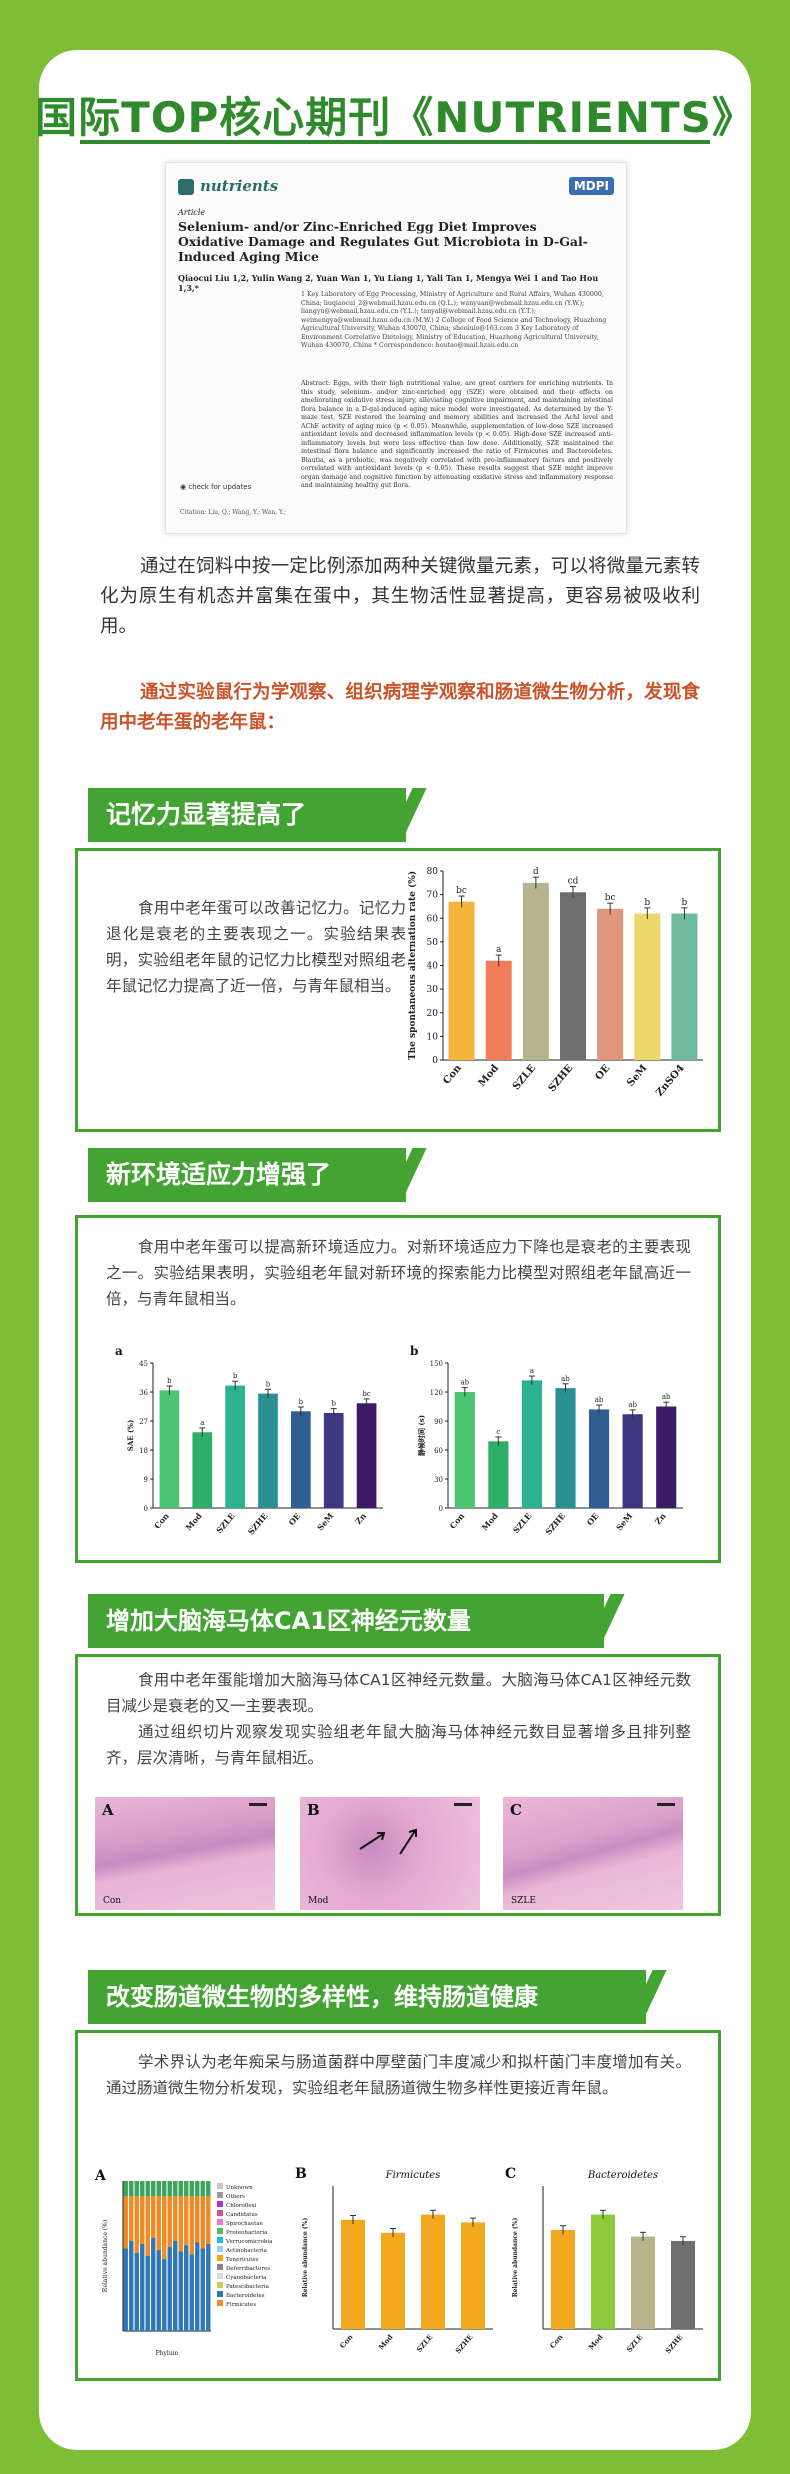 The width and height of the screenshot is (790, 2474). What do you see at coordinates (414, 1351) in the screenshot?
I see `panel-label: b` at bounding box center [414, 1351].